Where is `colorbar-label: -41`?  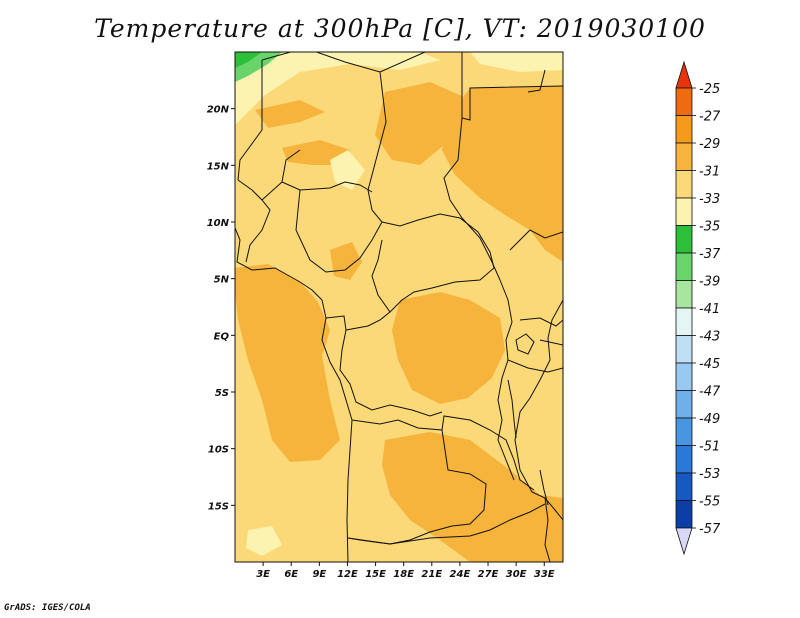 colorbar-label: -41 is located at coordinates (709, 309).